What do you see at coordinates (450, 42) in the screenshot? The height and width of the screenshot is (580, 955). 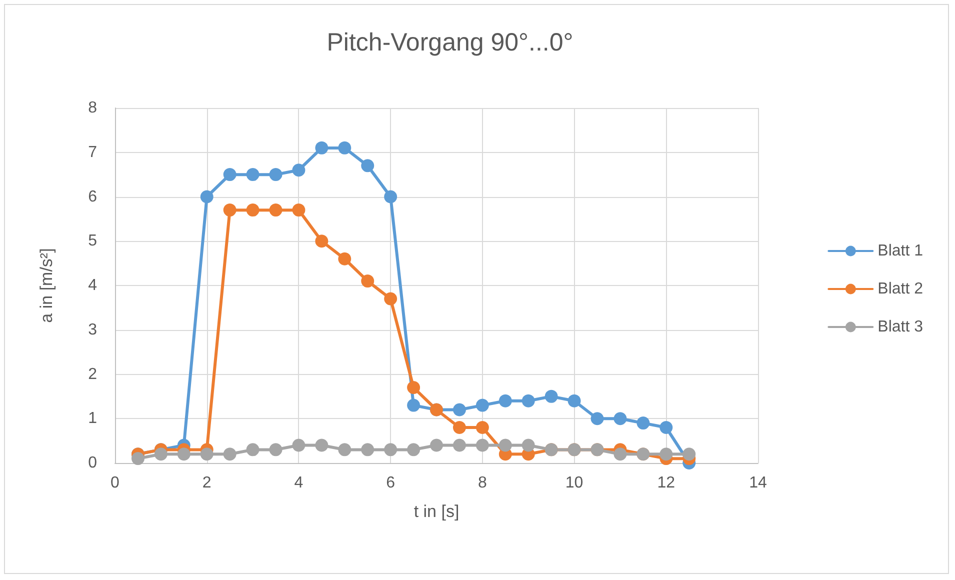 I see `chart-title: Pitch-Vorgang 90°...0°` at bounding box center [450, 42].